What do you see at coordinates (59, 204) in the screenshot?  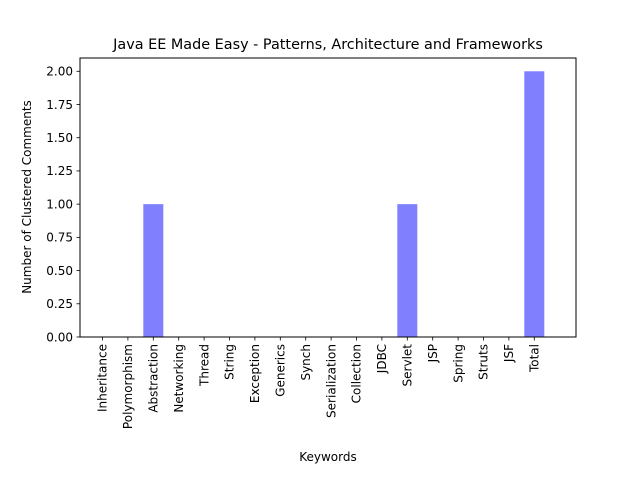 I see `y-tick-label: 1.00` at bounding box center [59, 204].